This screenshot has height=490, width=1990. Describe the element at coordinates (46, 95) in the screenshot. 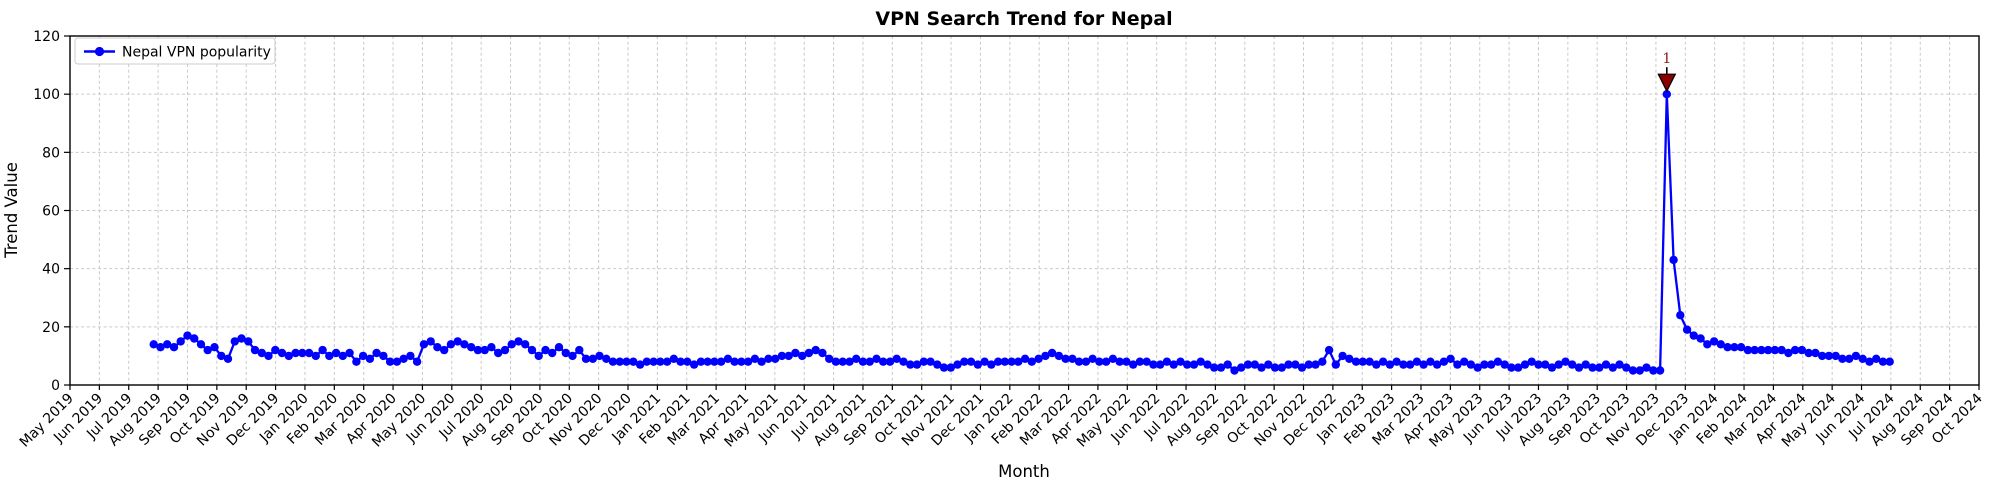

I see `y-tick-label: 100` at that location.